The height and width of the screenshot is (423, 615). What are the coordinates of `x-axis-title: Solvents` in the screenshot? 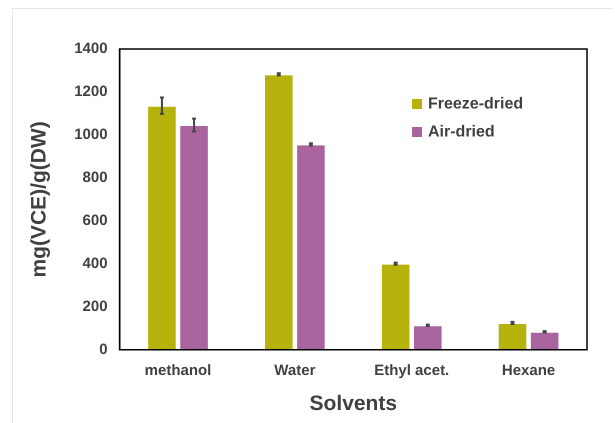 It's located at (354, 404).